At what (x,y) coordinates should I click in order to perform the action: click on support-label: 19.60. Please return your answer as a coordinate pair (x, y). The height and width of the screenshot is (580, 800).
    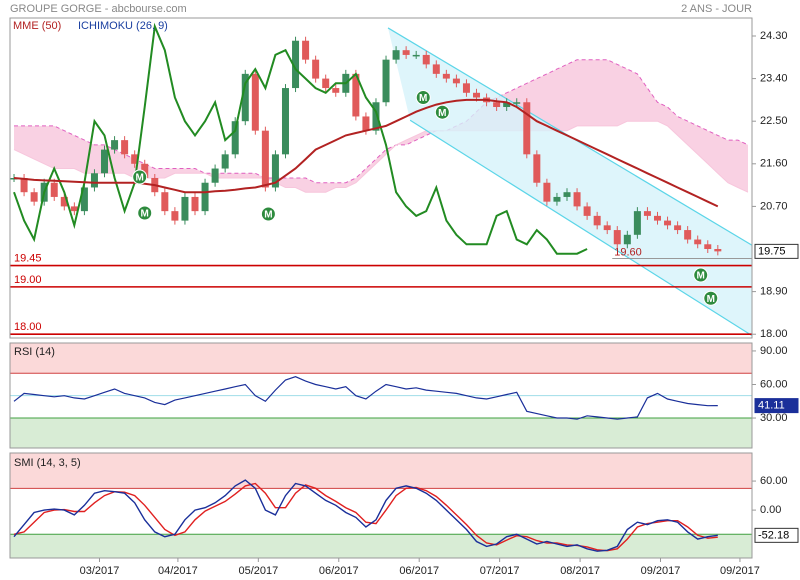
    Looking at the image, I should click on (628, 252).